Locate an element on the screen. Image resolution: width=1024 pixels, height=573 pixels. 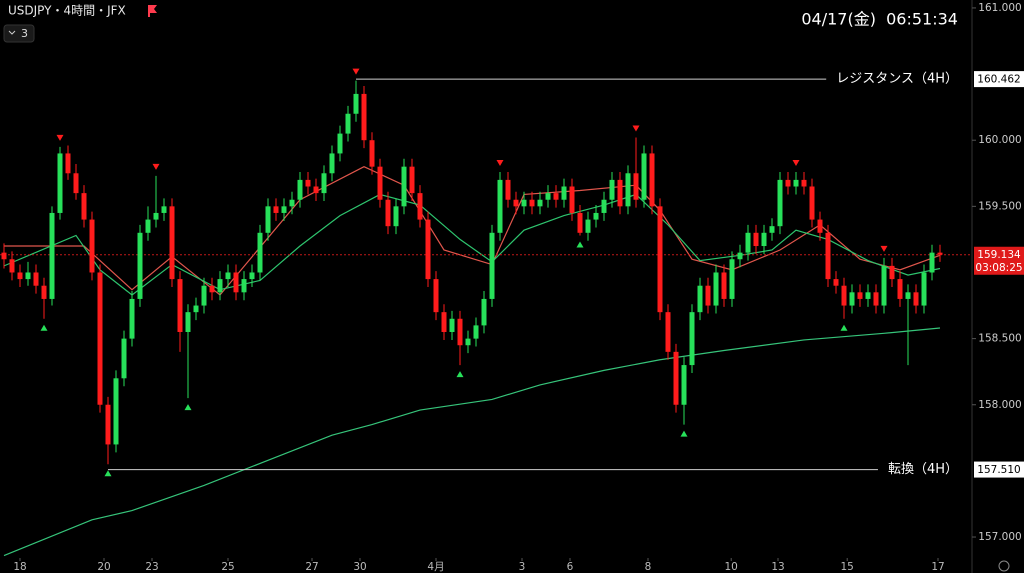
settings-icon is located at coordinates (1004, 566).